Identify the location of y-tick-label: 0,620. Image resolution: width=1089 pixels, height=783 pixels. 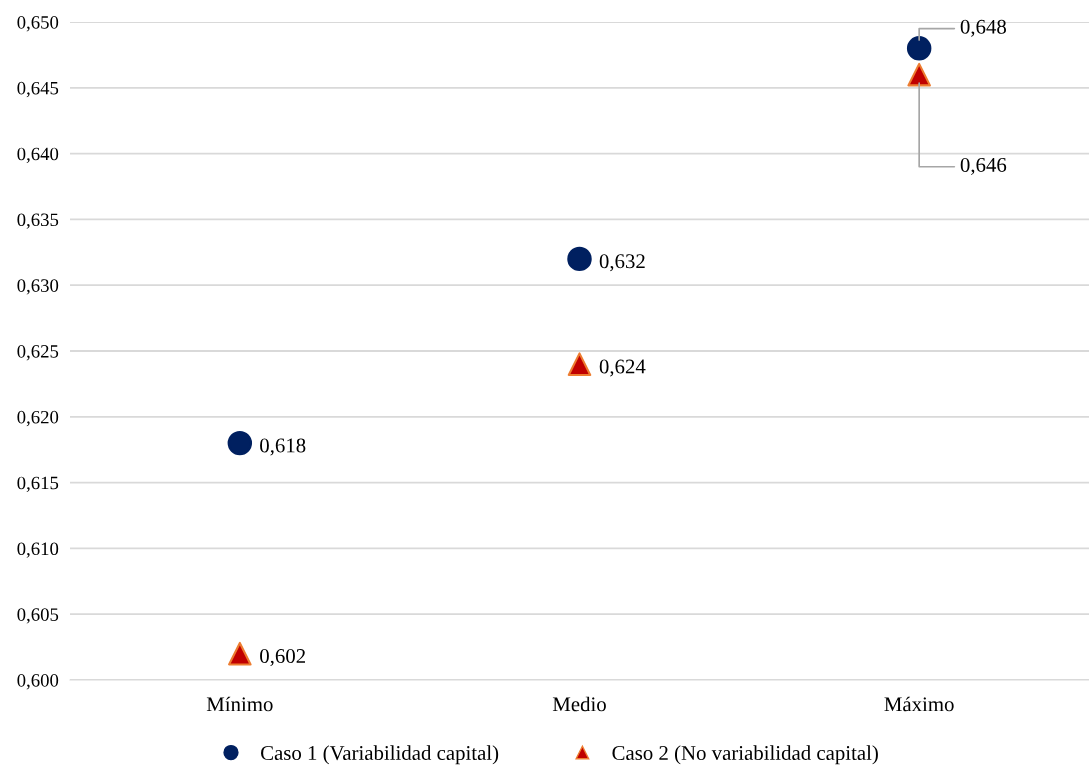
(38, 418).